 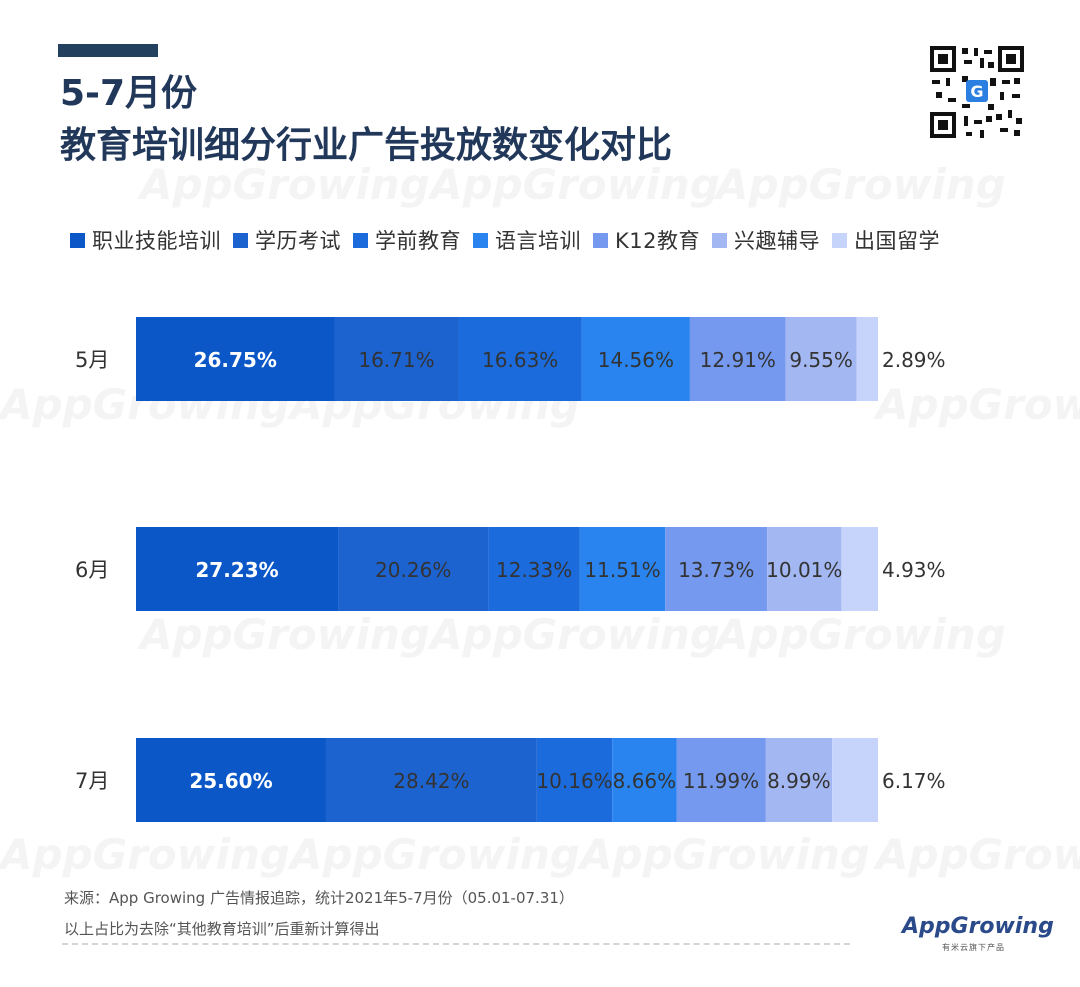 I want to click on data-label: 26.75%, so click(x=235, y=360).